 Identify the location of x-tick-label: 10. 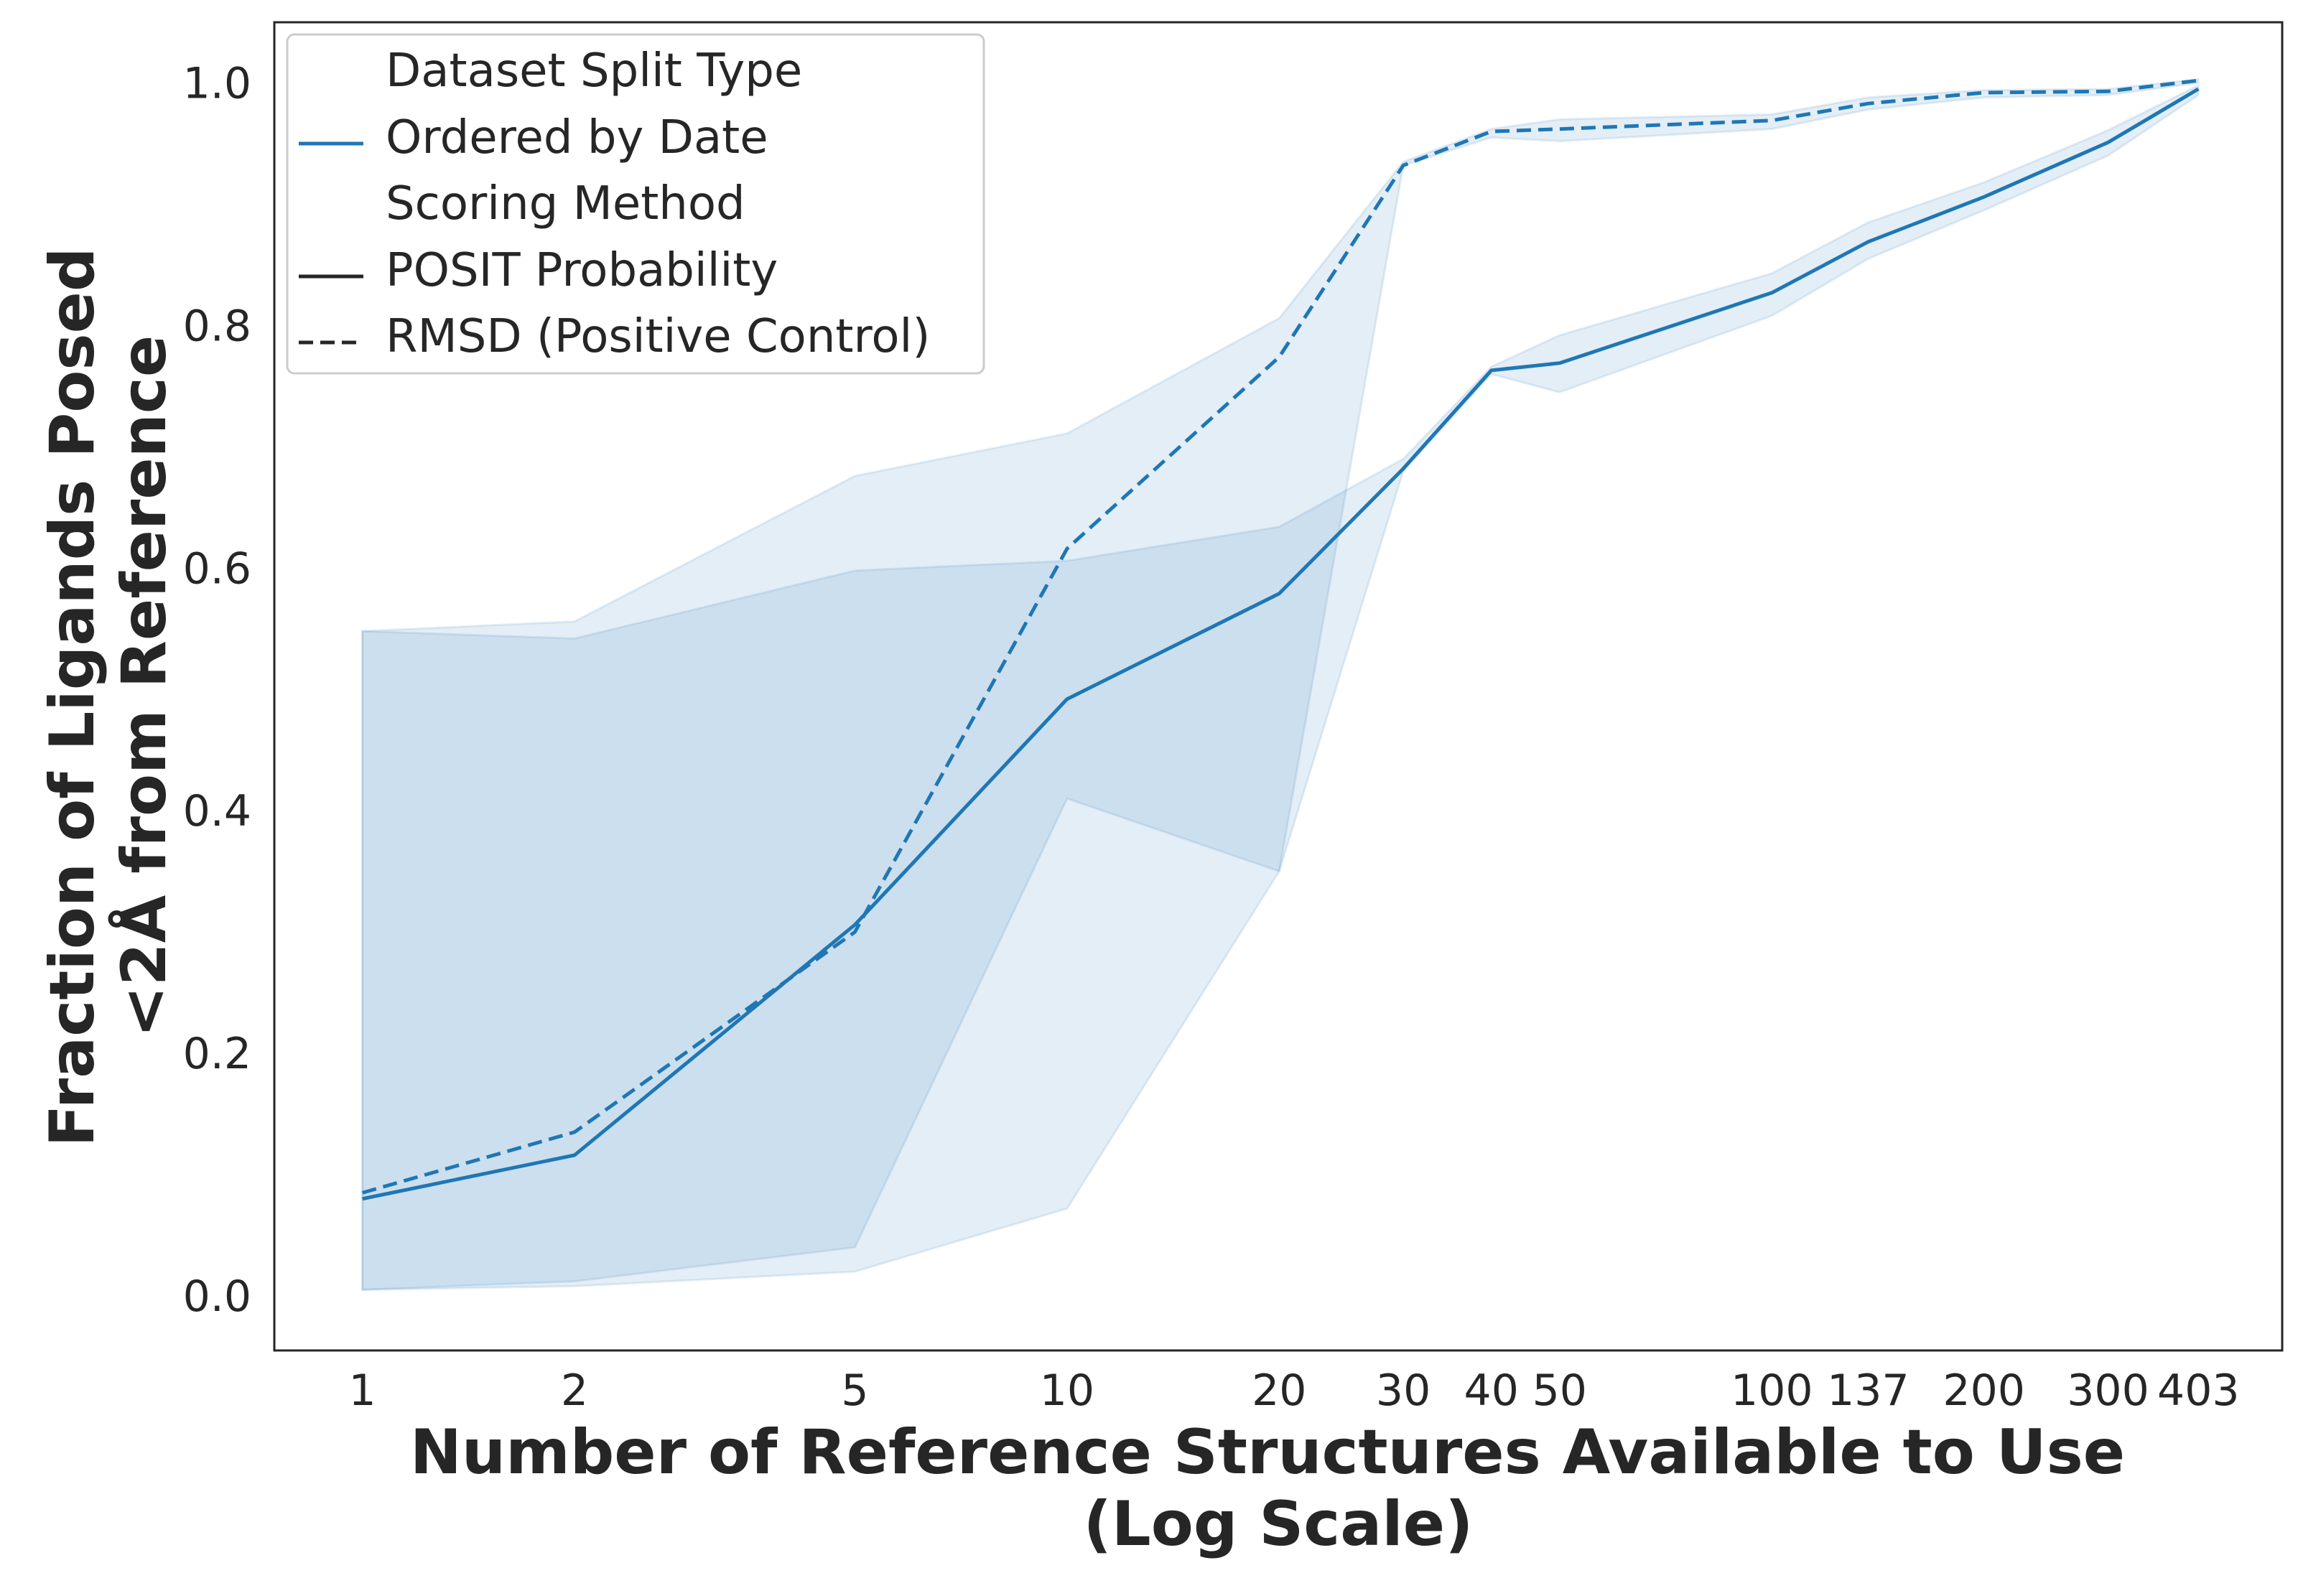
(1067, 1391).